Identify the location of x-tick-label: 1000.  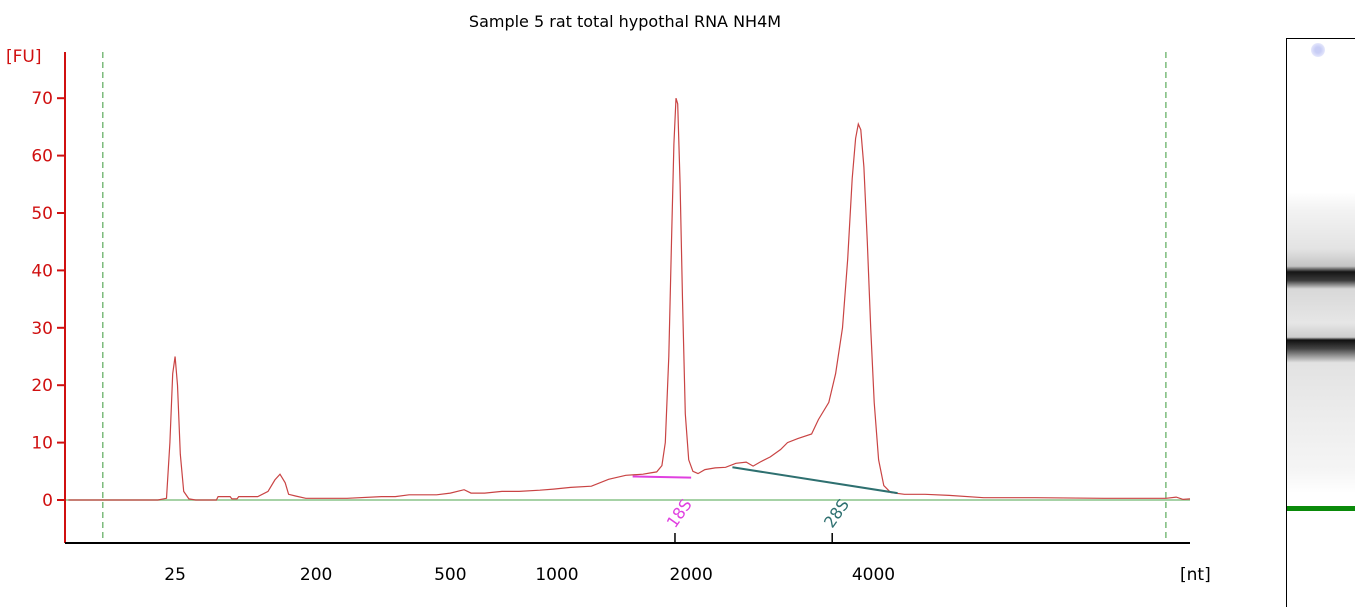
(556, 575).